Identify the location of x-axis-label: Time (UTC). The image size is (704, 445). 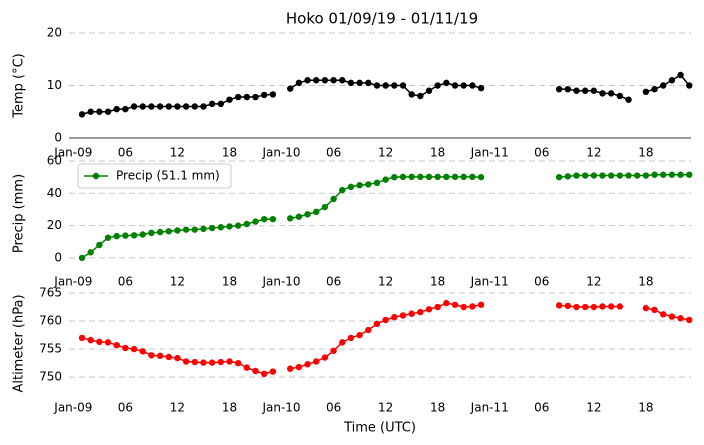
(379, 428).